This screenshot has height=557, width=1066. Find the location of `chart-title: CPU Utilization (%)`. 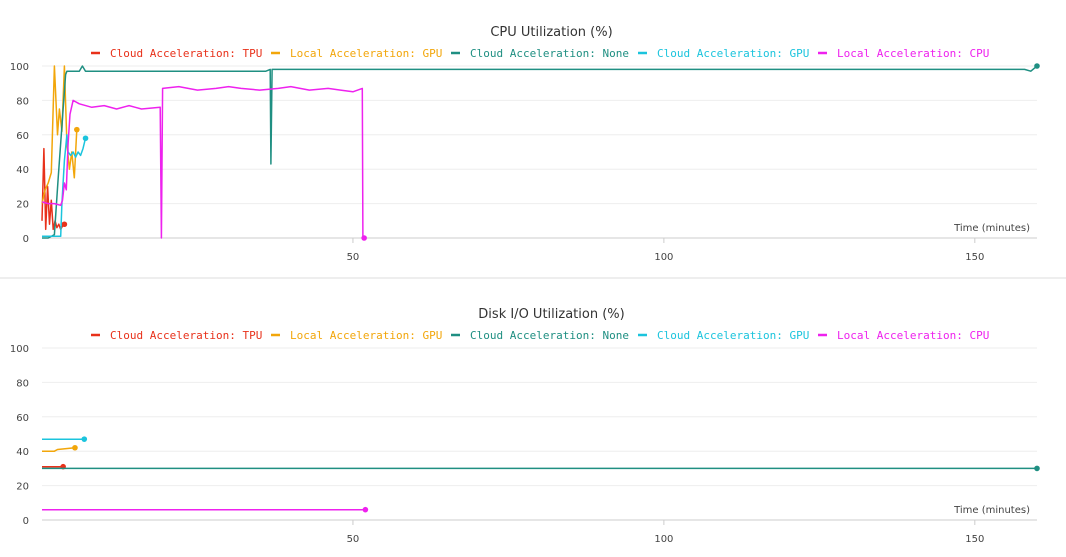

chart-title: CPU Utilization (%) is located at coordinates (551, 32).